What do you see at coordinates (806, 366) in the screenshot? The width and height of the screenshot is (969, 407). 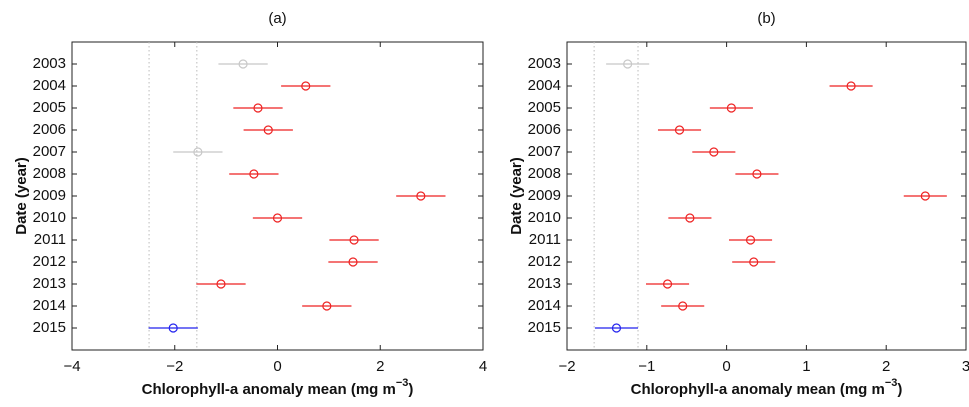 I see `x-tick-label: 1` at bounding box center [806, 366].